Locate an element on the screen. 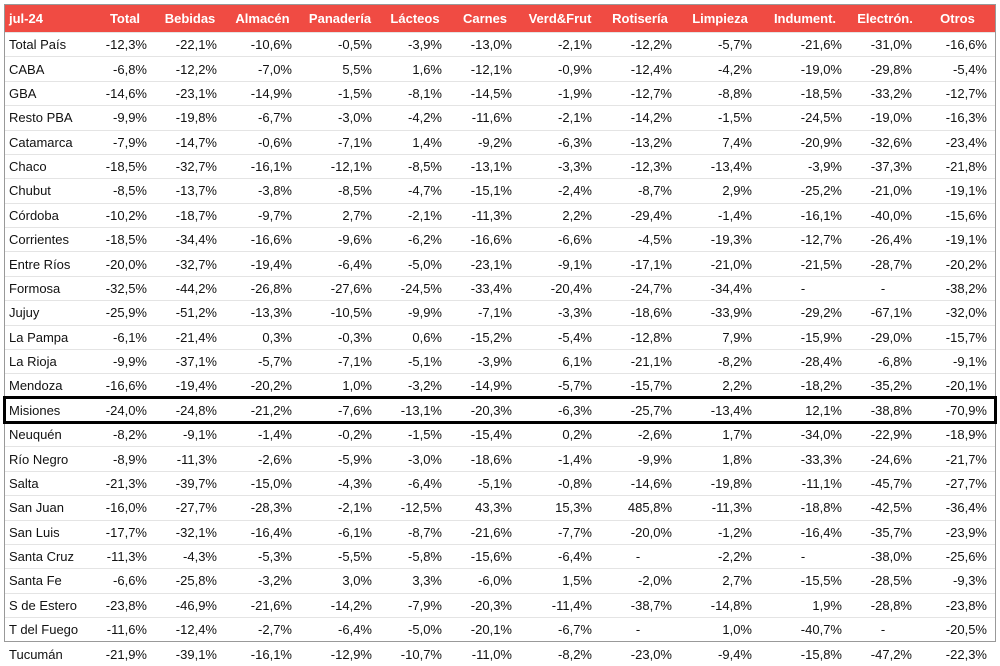  column-header: Lácteos is located at coordinates (415, 19).